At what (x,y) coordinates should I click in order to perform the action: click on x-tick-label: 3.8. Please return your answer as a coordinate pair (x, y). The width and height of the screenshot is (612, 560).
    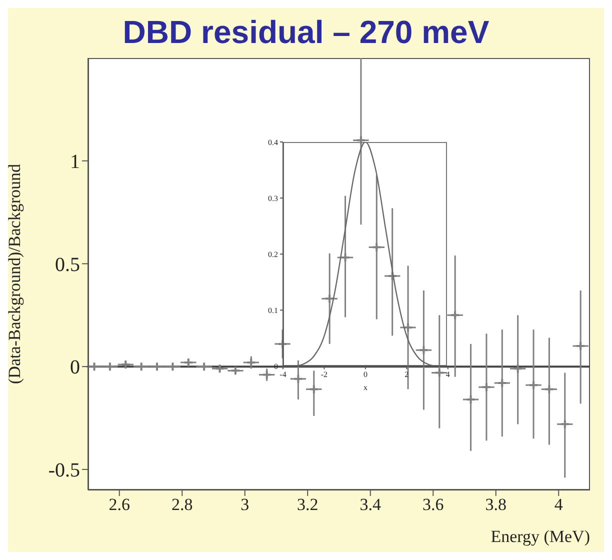
    Looking at the image, I should click on (495, 504).